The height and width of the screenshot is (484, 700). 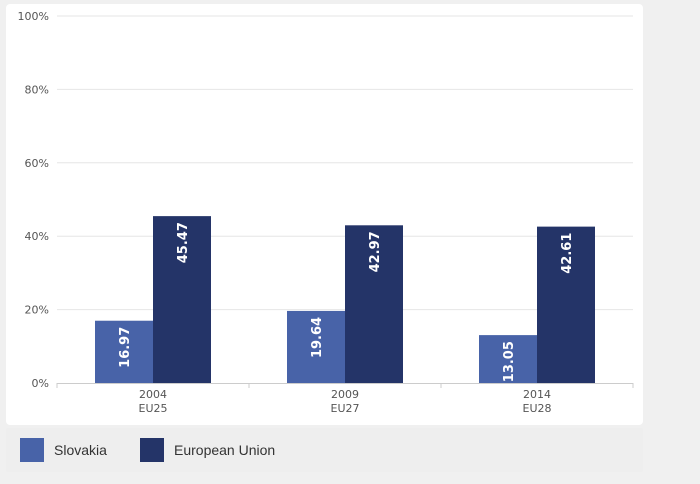 I want to click on x-tick-label-year: 2014, so click(x=537, y=394).